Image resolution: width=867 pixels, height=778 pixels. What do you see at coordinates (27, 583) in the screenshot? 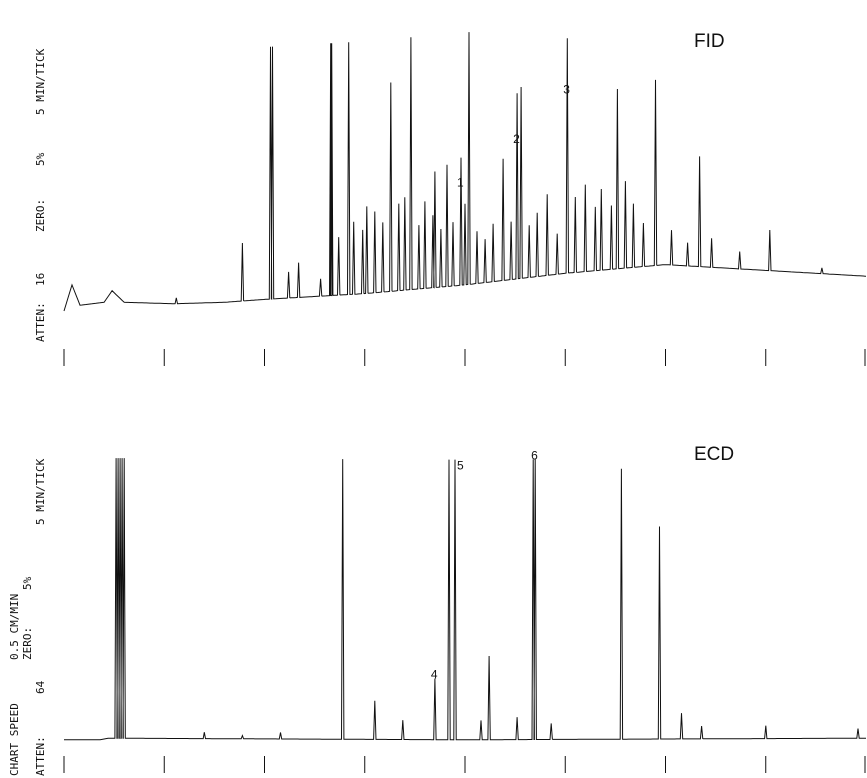
I see `ecd-annotation-zero-value: 5%` at bounding box center [27, 583].